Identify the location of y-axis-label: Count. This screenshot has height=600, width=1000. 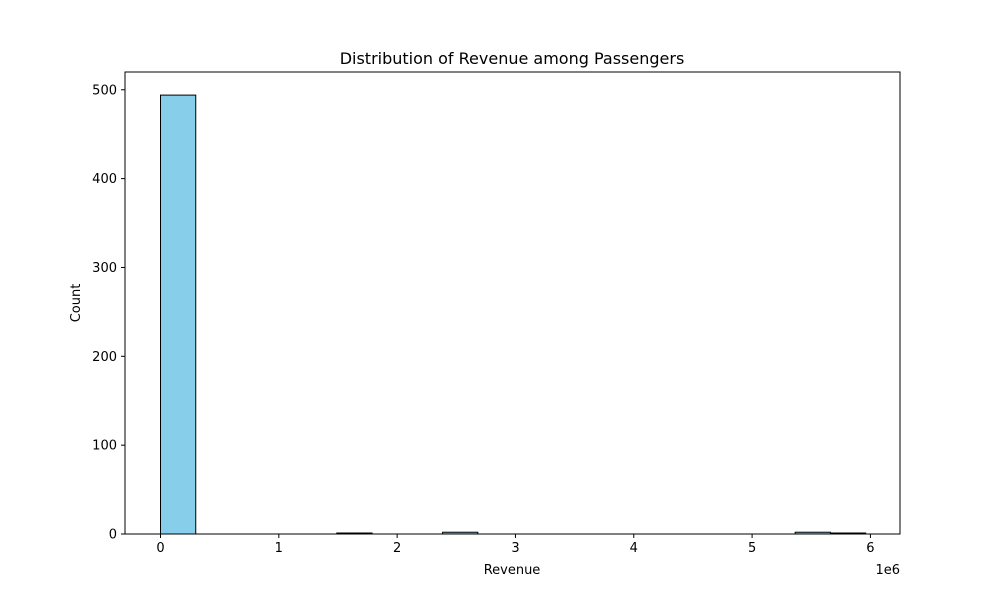
(76, 303).